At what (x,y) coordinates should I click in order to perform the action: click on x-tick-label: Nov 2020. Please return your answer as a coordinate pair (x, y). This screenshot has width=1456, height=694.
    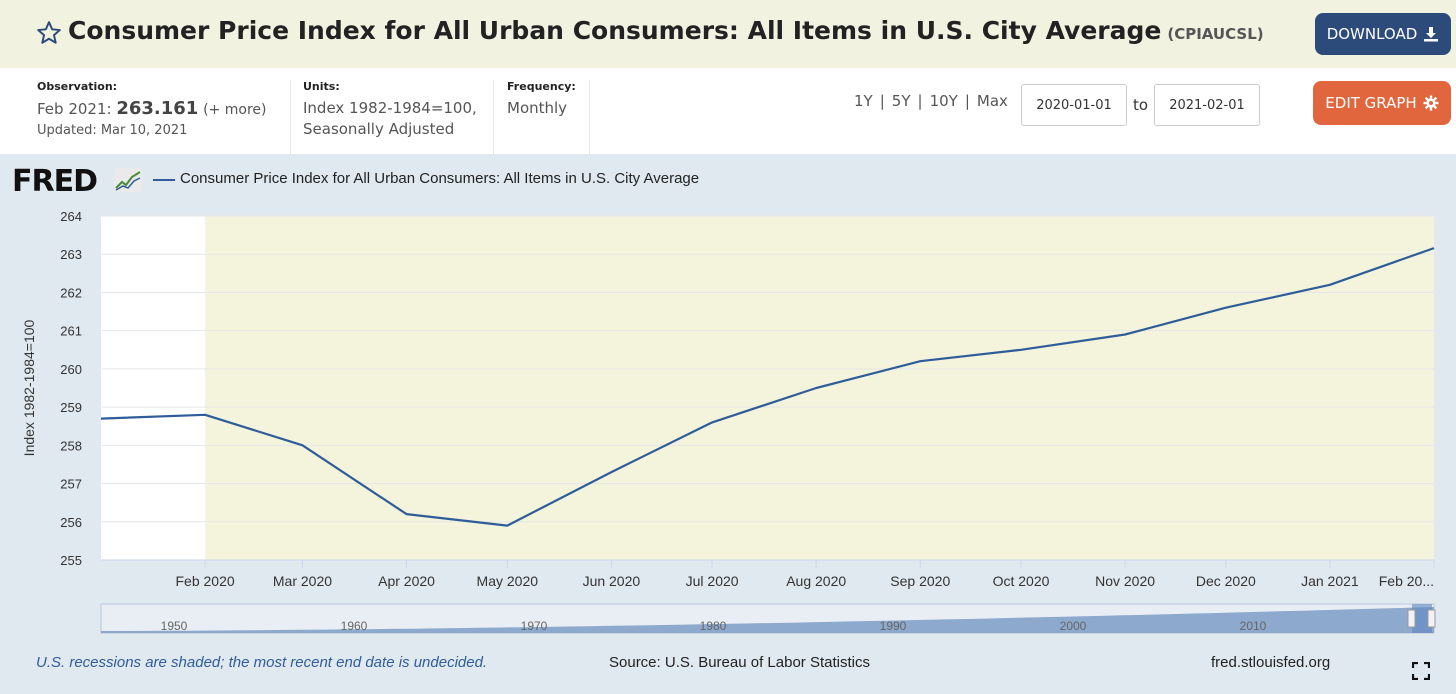
    Looking at the image, I should click on (1125, 581).